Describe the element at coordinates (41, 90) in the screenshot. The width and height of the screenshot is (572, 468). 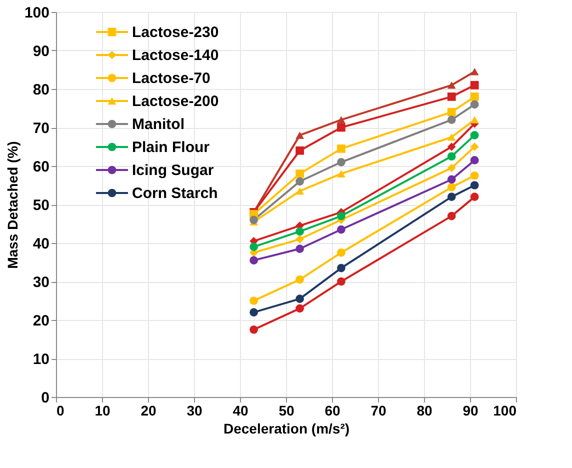
I see `y-tick-label: 80` at that location.